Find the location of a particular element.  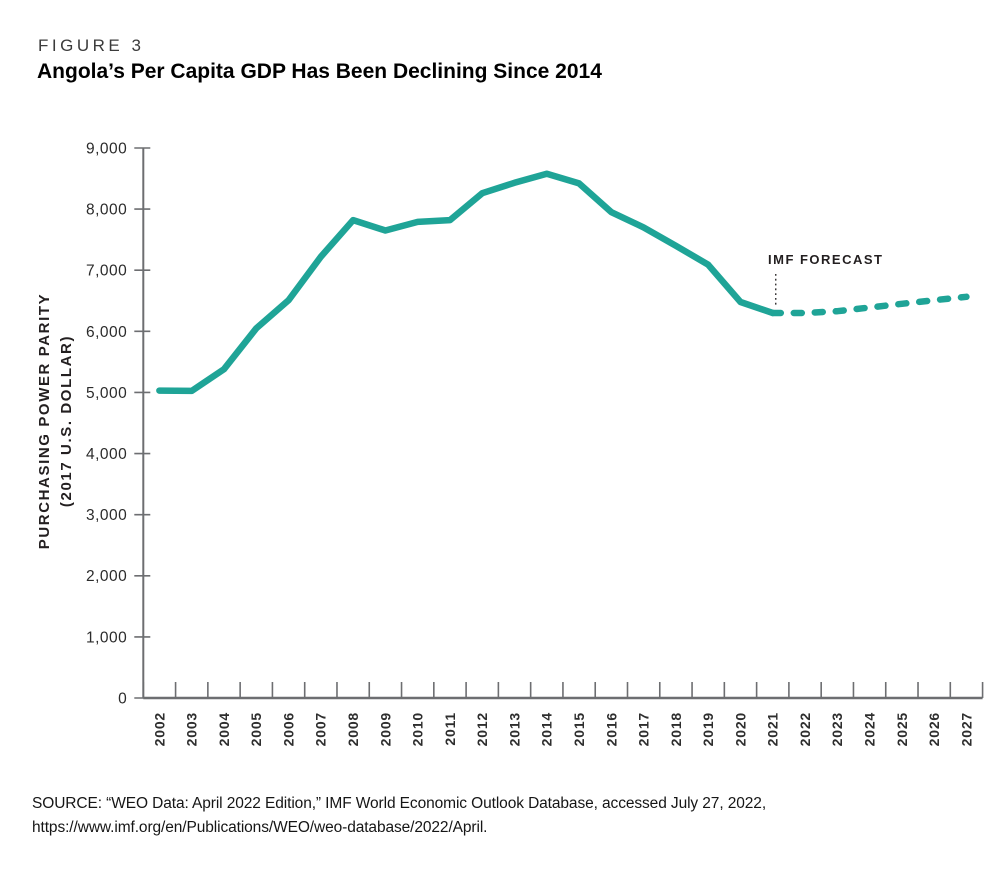

x-tick-label: 2003 is located at coordinates (192, 729).